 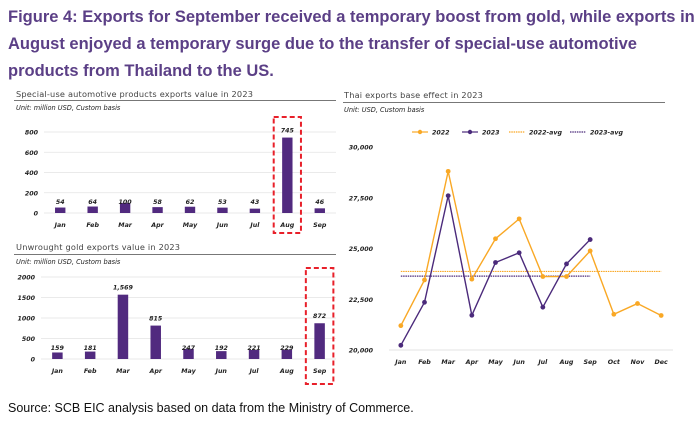 What do you see at coordinates (68, 262) in the screenshot?
I see `gold-unit-label: Unit: million USD, Custom basis` at bounding box center [68, 262].